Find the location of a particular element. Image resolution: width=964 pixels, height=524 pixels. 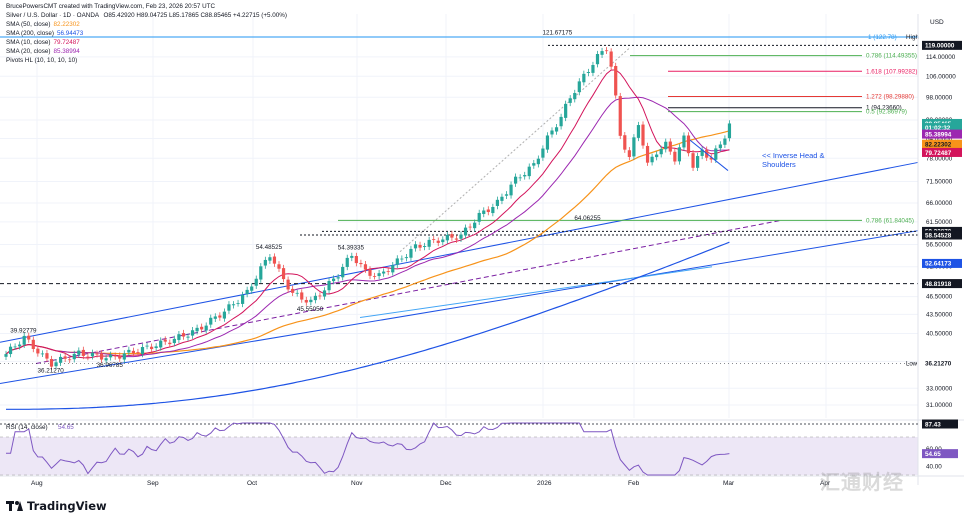

price-tick-label: 114.00000 is located at coordinates (941, 57).